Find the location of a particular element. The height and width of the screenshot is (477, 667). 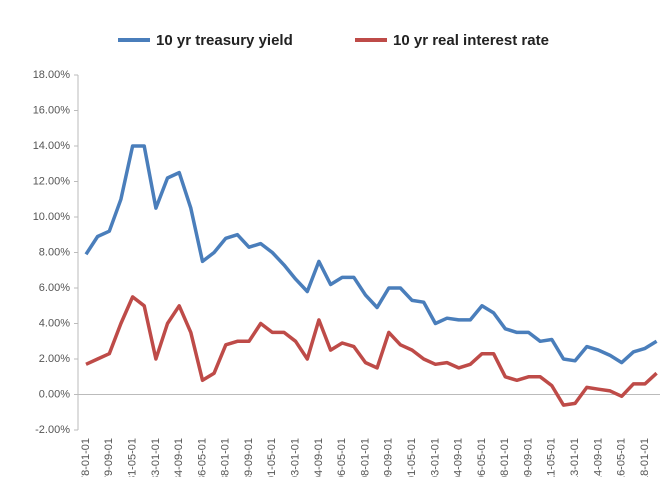

x-tick-label: 1989-09-01 is located at coordinates (249, 457).